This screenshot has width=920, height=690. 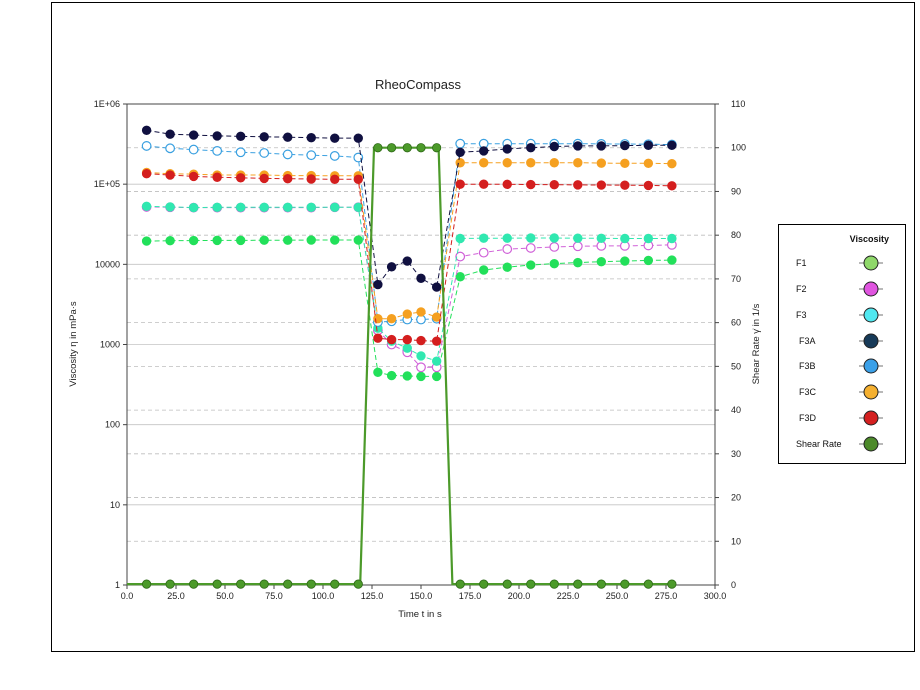 I want to click on y-tick-label: 1000, so click(x=110, y=345).